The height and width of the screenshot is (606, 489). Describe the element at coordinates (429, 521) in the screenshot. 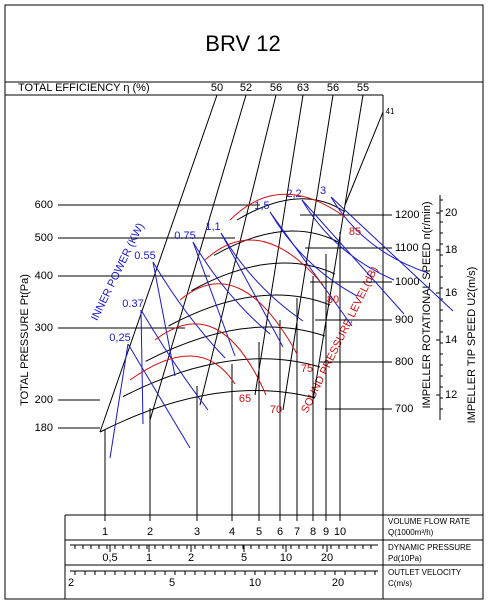

I see `flow-label: VOLUME FLOW RATE` at that location.